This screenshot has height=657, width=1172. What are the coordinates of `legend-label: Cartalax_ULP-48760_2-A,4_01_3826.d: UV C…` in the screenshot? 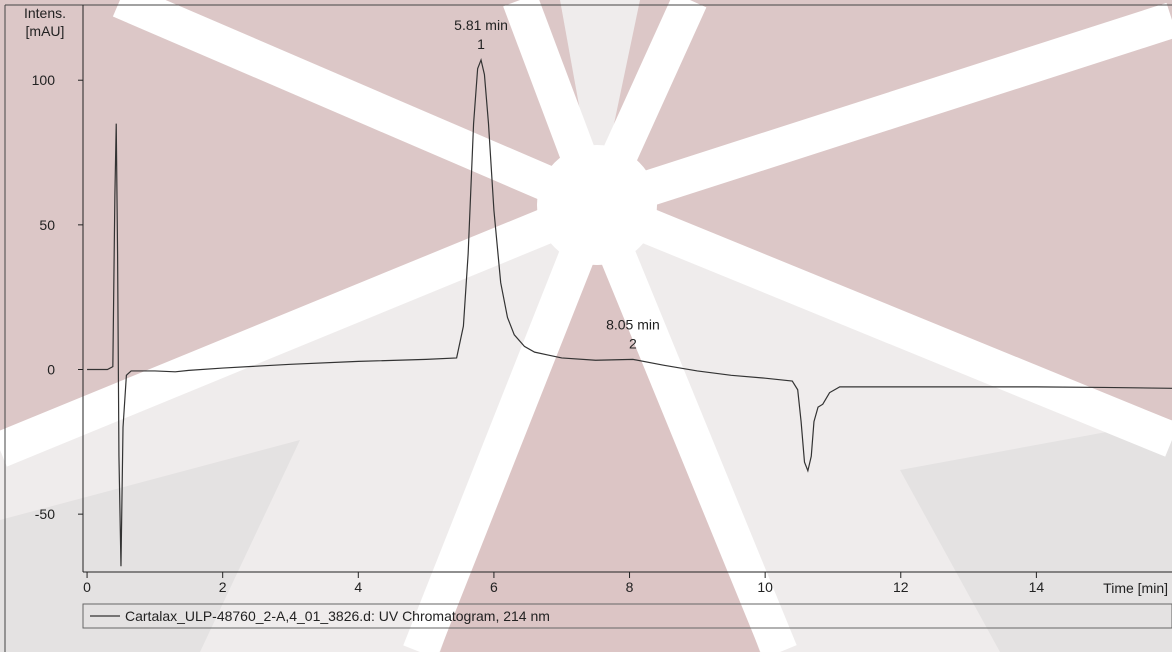 It's located at (337, 616).